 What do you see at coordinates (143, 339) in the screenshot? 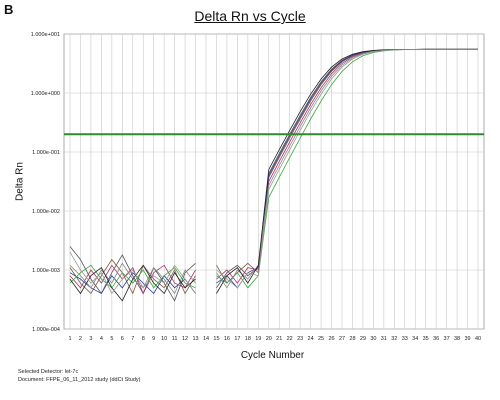
I see `x-tick-label: 8` at bounding box center [143, 339].